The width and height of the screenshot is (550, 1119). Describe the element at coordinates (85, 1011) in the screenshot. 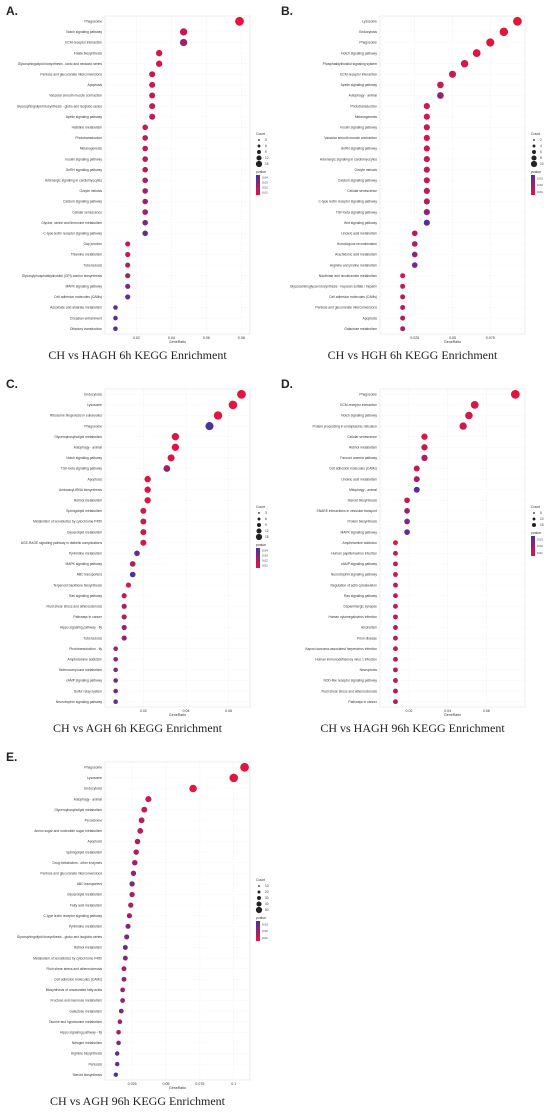

I see `category-label: Galactose metabolism` at that location.